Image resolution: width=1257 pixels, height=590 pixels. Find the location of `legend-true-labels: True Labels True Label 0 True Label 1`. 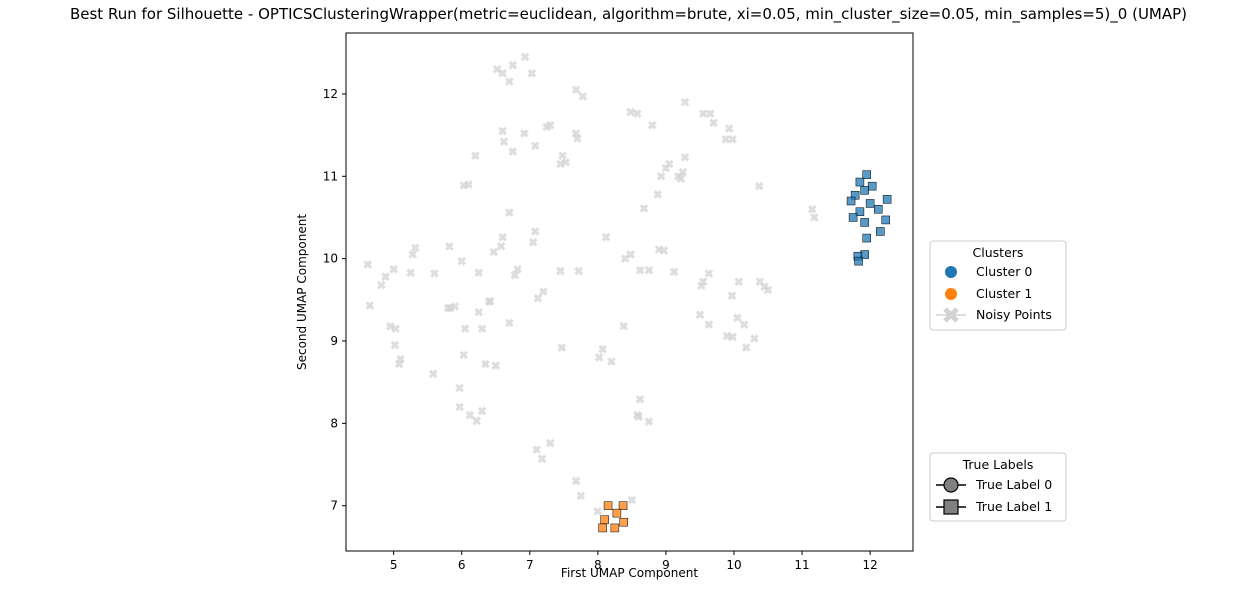

legend-true-labels: True Labels True Label 0 True Label 1 is located at coordinates (998, 487).